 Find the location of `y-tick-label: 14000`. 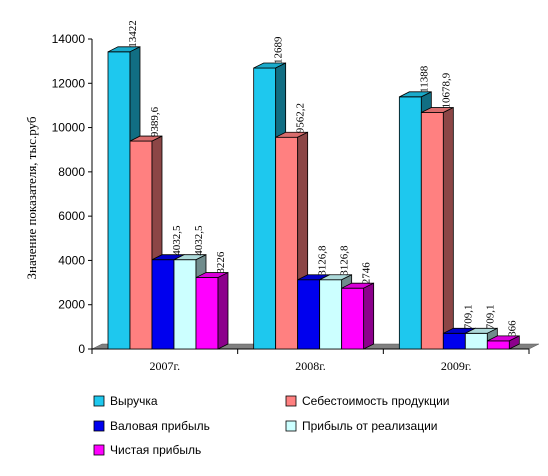

y-tick-label: 14000 is located at coordinates (69, 39).